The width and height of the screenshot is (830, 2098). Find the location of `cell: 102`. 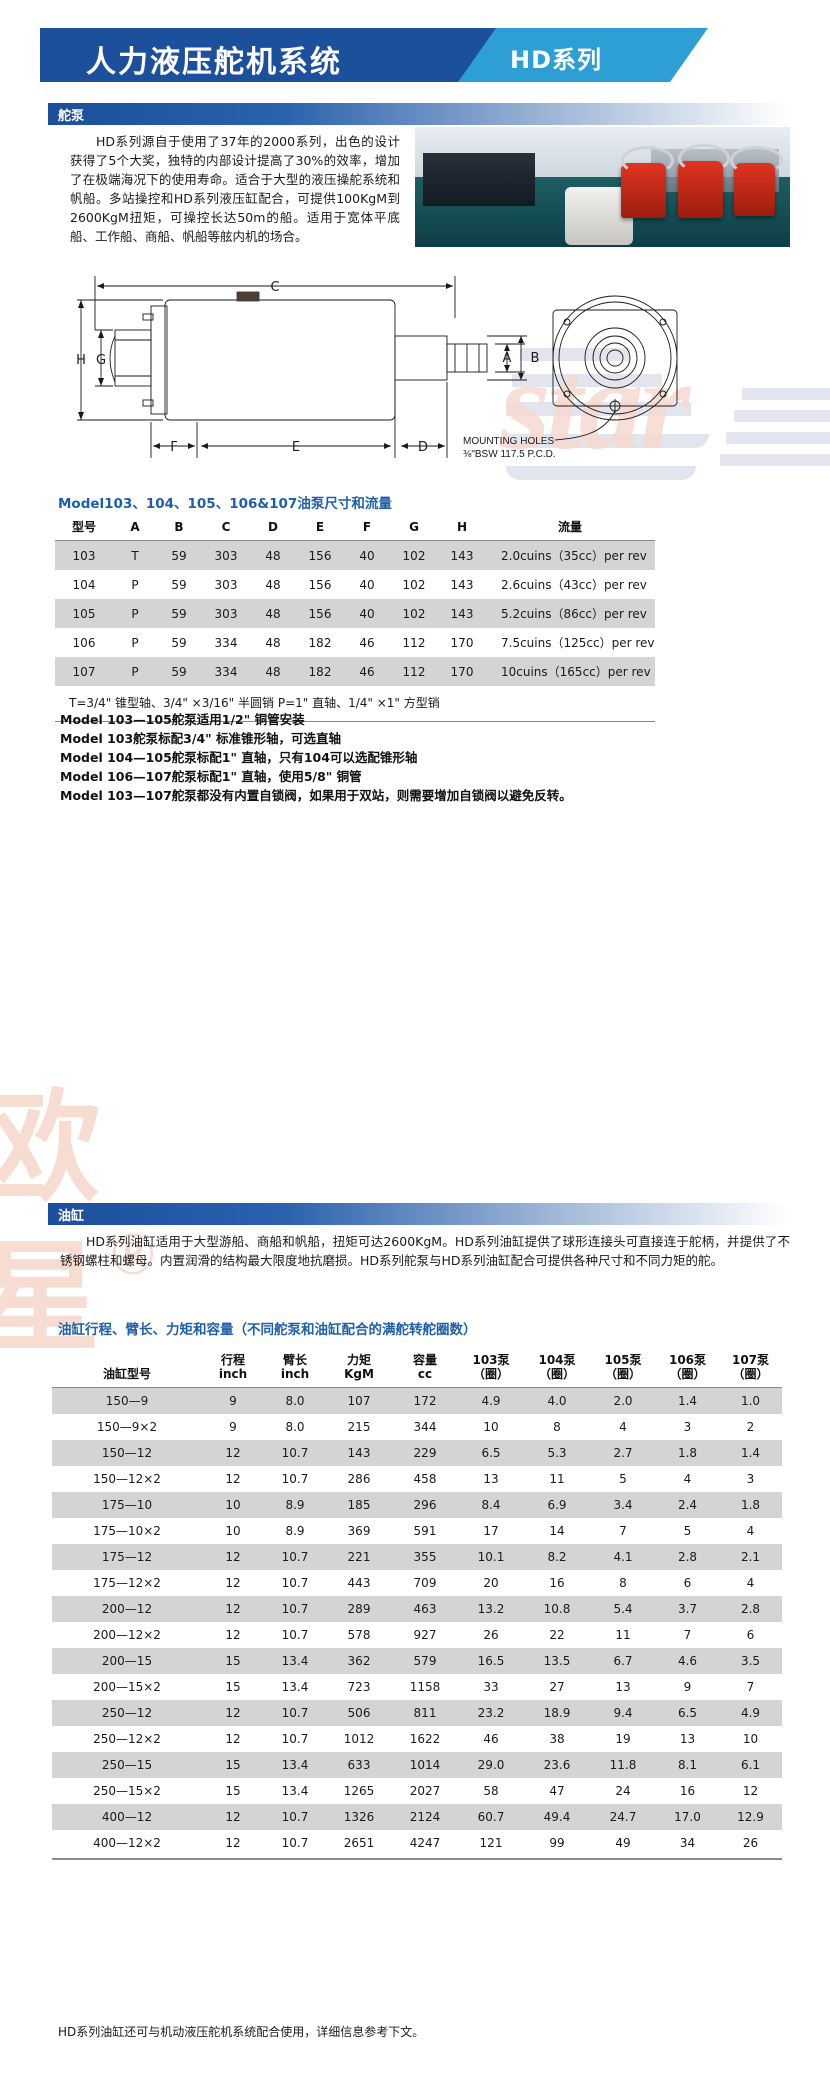

cell: 102 is located at coordinates (414, 584).